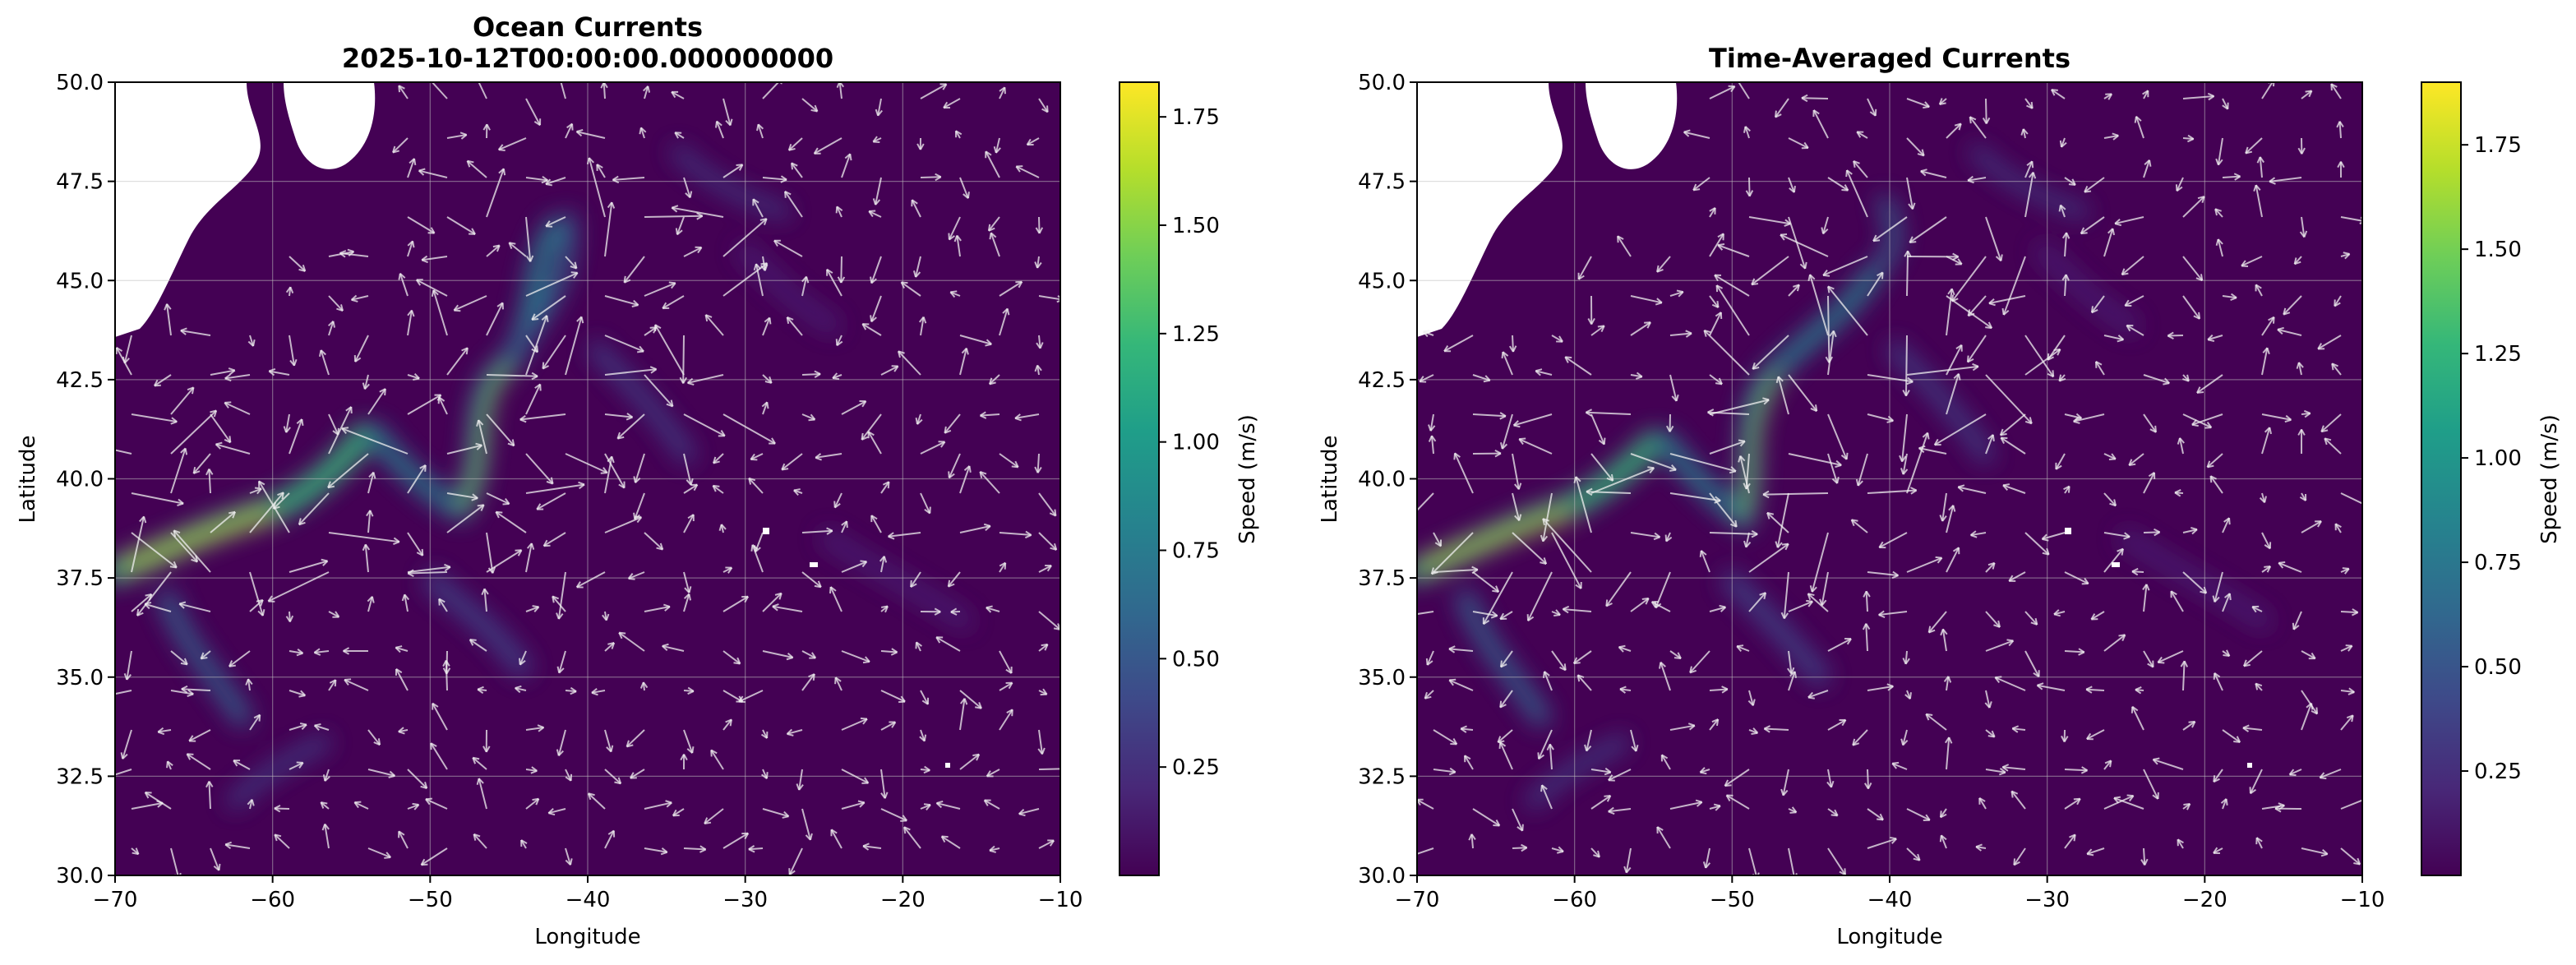 The height and width of the screenshot is (965, 2576). I want to click on y-tick-label: 37.5, so click(1382, 578).